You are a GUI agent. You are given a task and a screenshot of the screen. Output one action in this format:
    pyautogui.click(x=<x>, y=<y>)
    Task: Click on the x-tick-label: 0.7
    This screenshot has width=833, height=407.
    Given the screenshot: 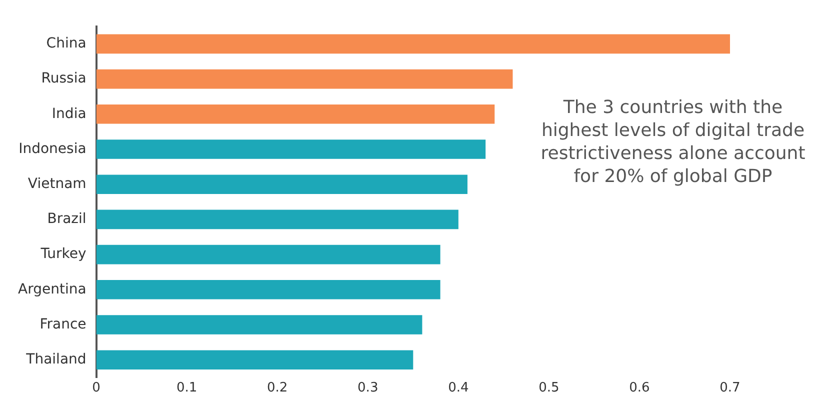 What is the action you would take?
    pyautogui.click(x=730, y=388)
    